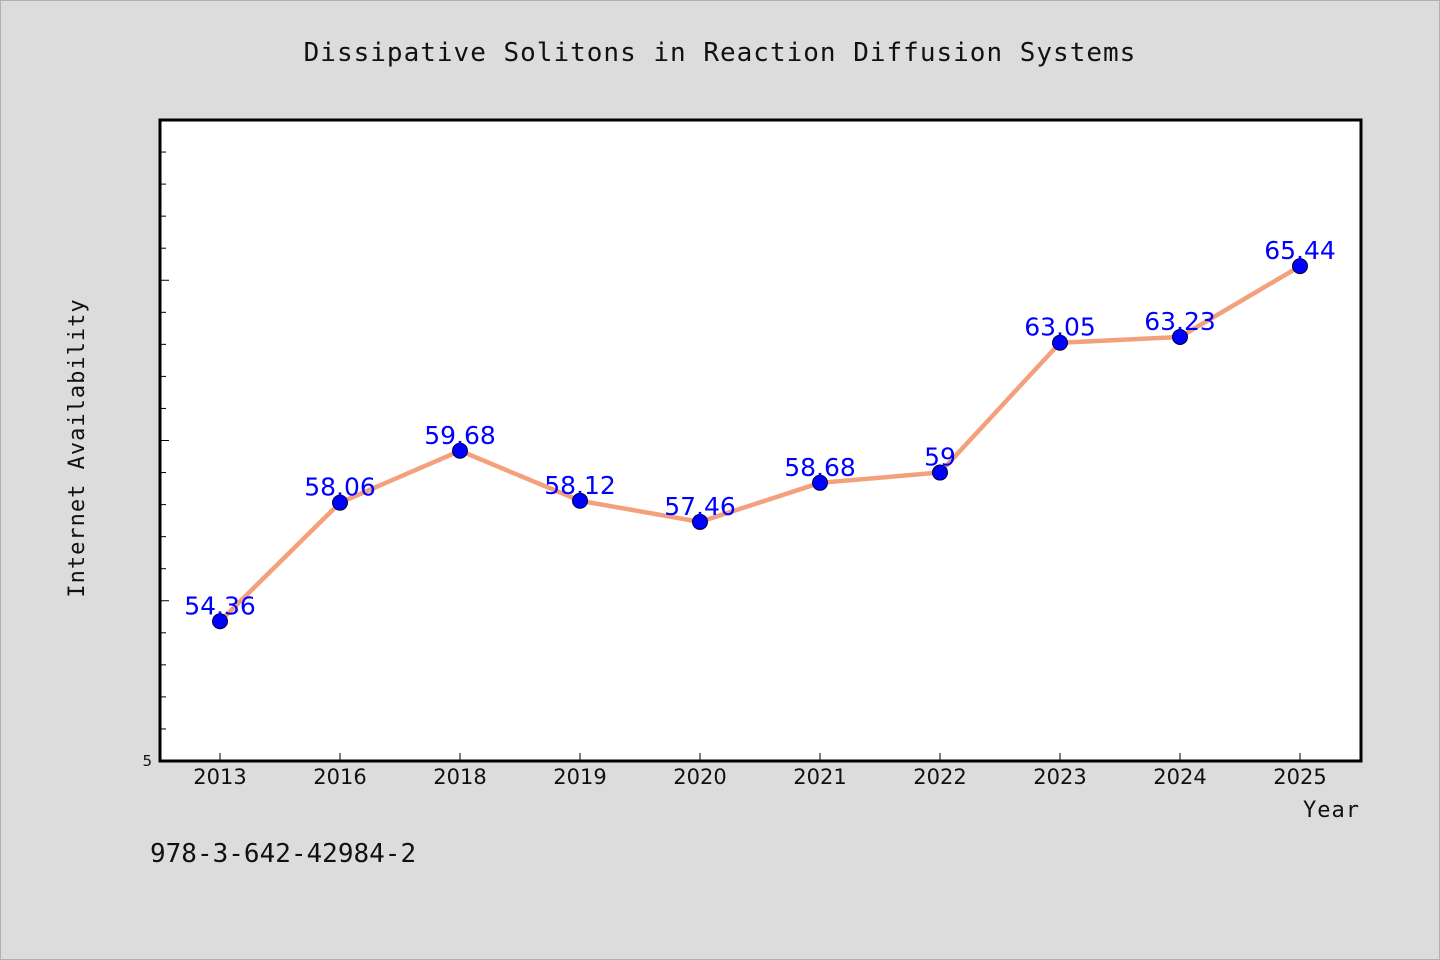  What do you see at coordinates (340, 487) in the screenshot?
I see `data-label: 58.06` at bounding box center [340, 487].